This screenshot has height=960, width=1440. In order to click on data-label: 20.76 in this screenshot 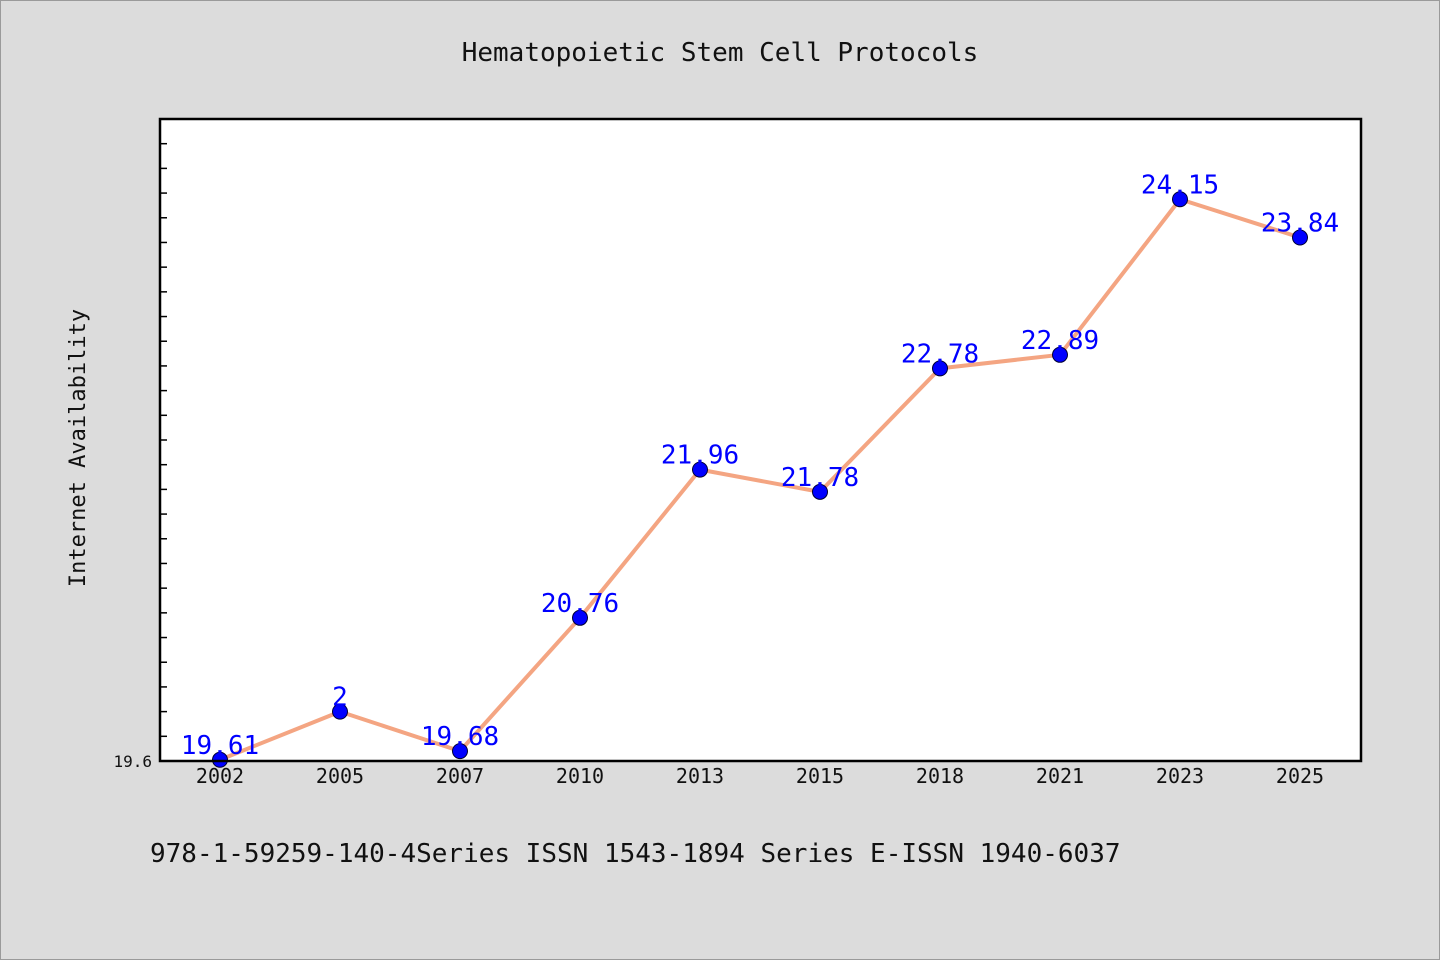, I will do `click(580, 604)`.